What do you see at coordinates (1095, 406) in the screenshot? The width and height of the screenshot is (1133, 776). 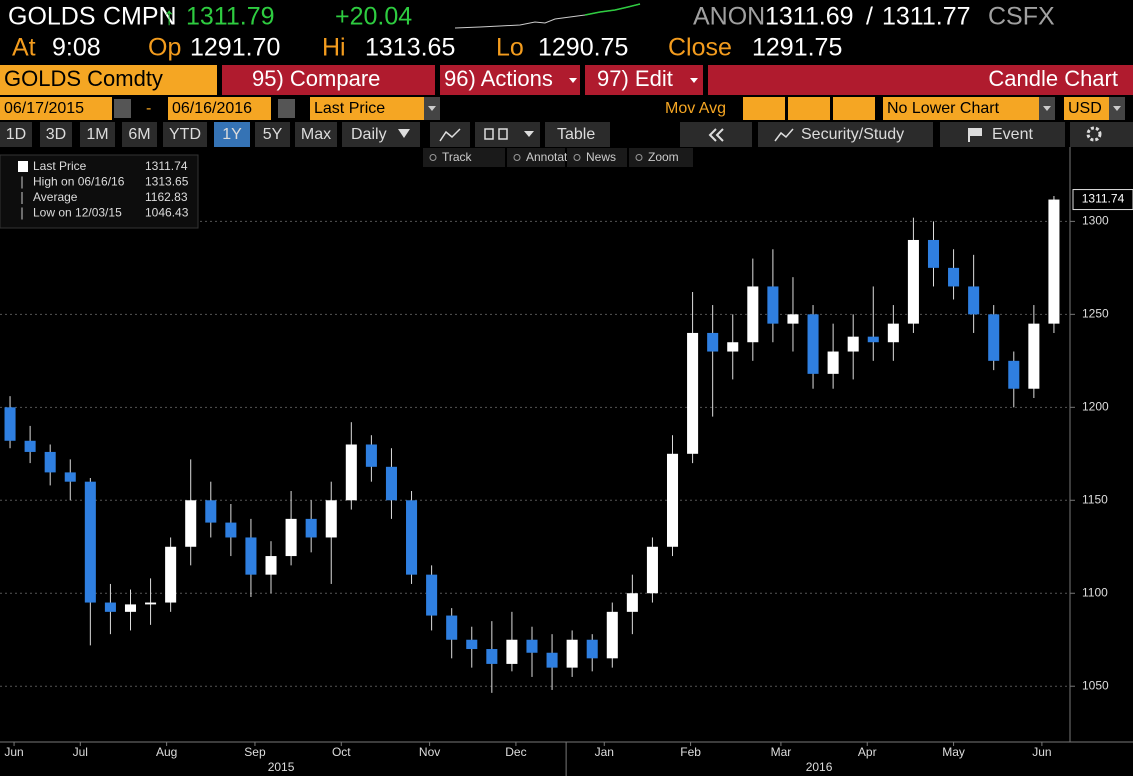 I see `y-tick-label: 1200` at bounding box center [1095, 406].